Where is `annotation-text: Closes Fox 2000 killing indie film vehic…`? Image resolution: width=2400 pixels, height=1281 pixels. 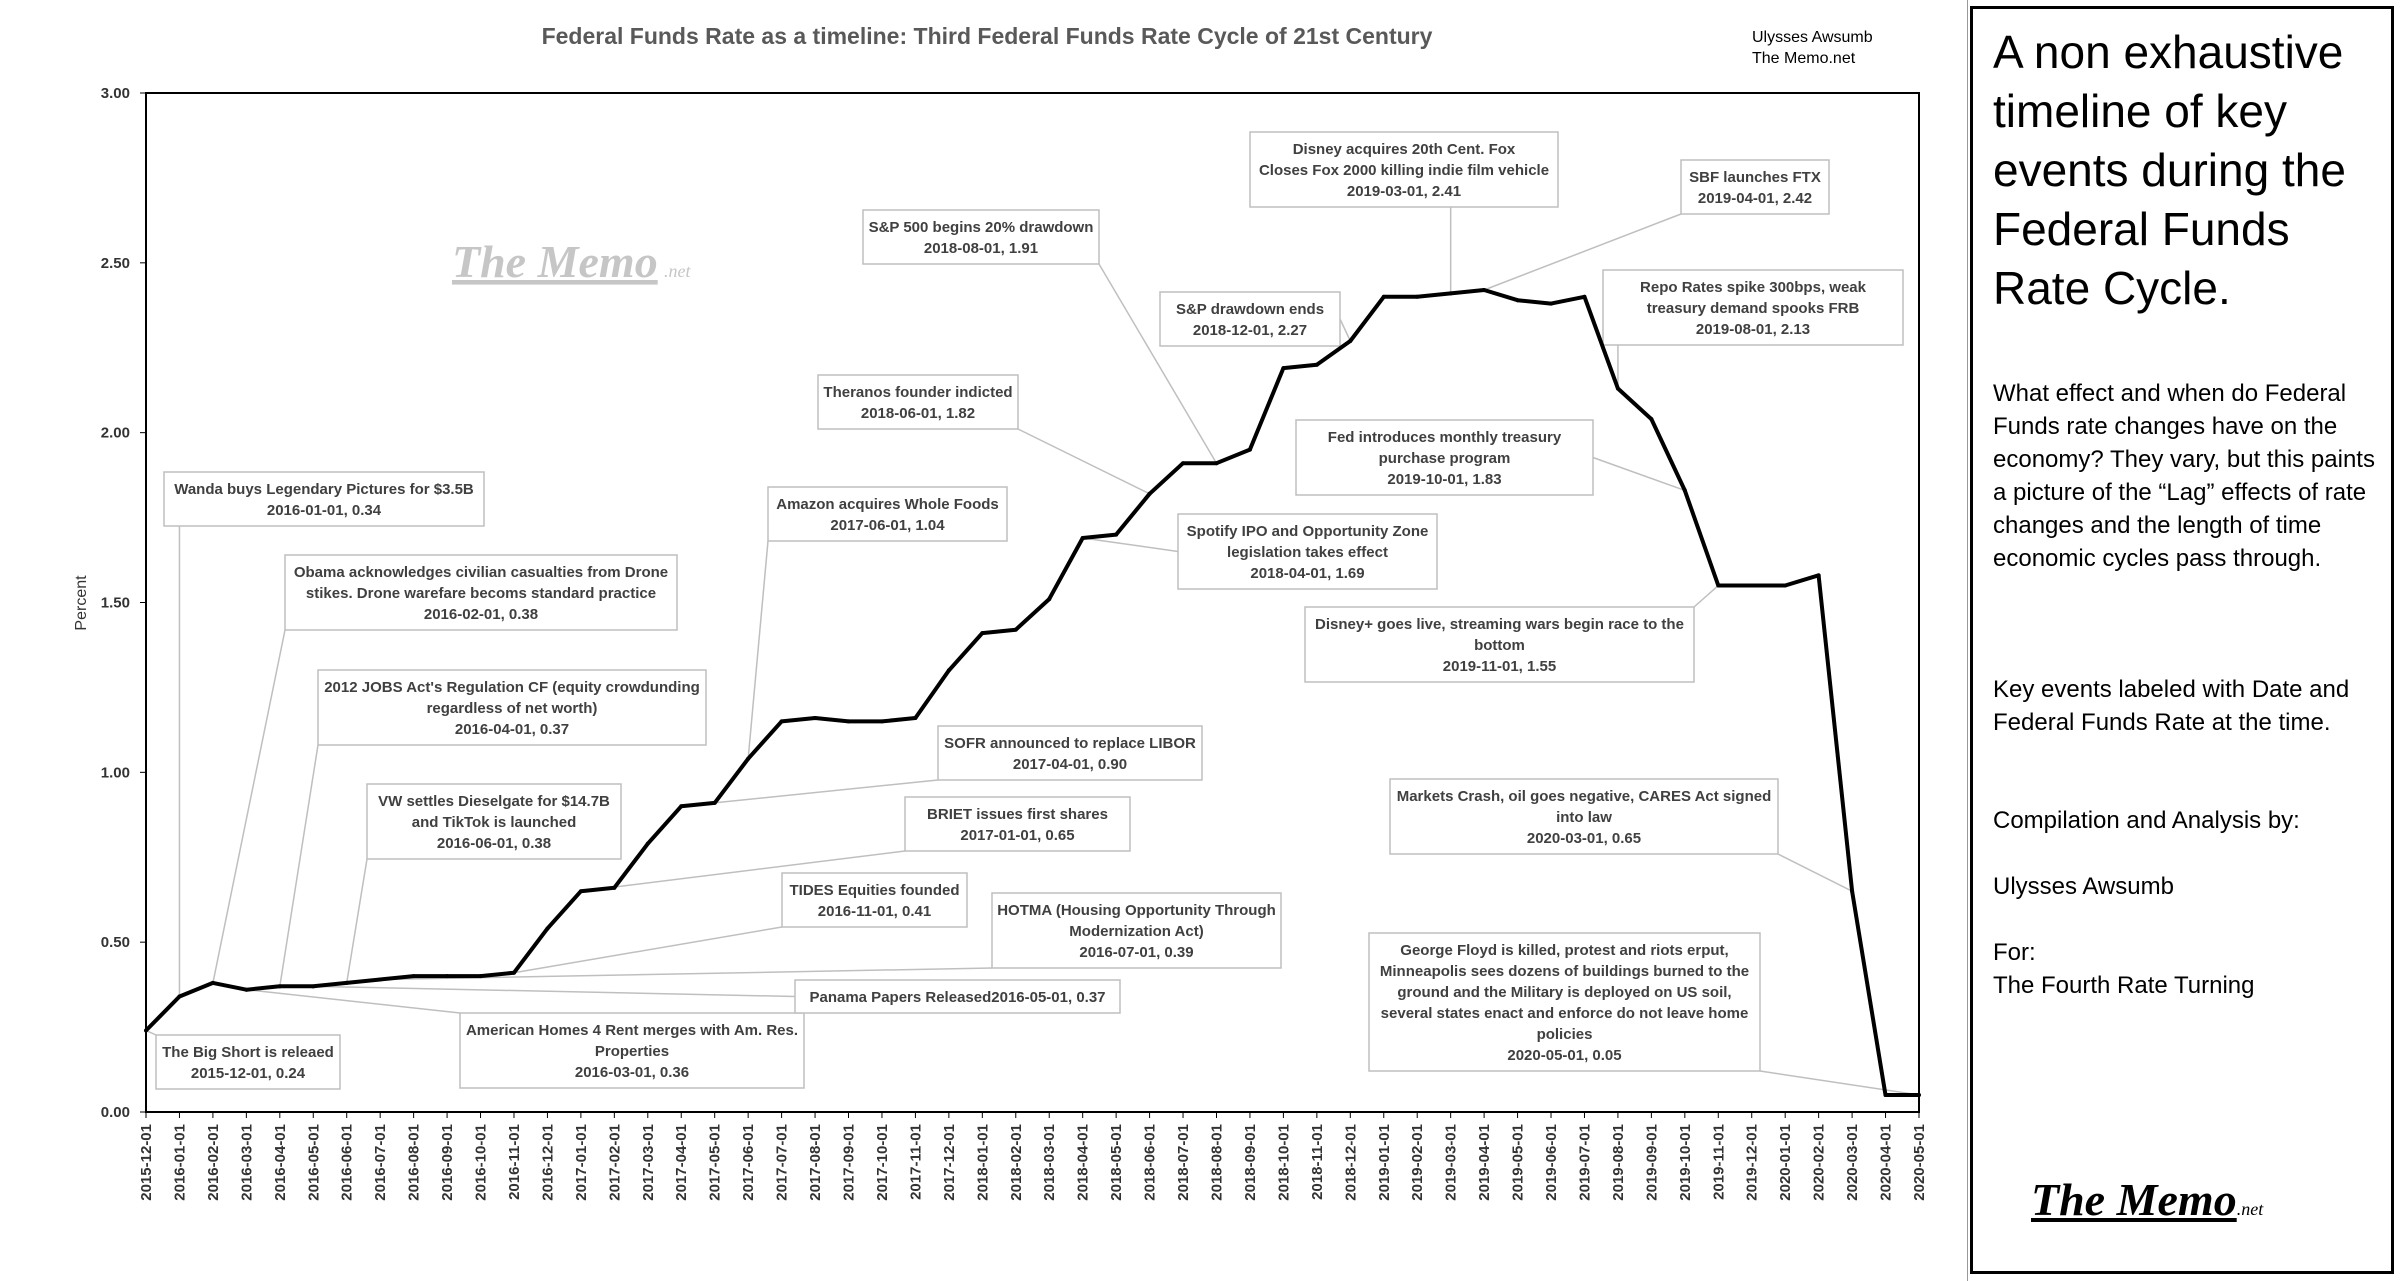
annotation-text: Closes Fox 2000 killing indie film vehic… is located at coordinates (1404, 170).